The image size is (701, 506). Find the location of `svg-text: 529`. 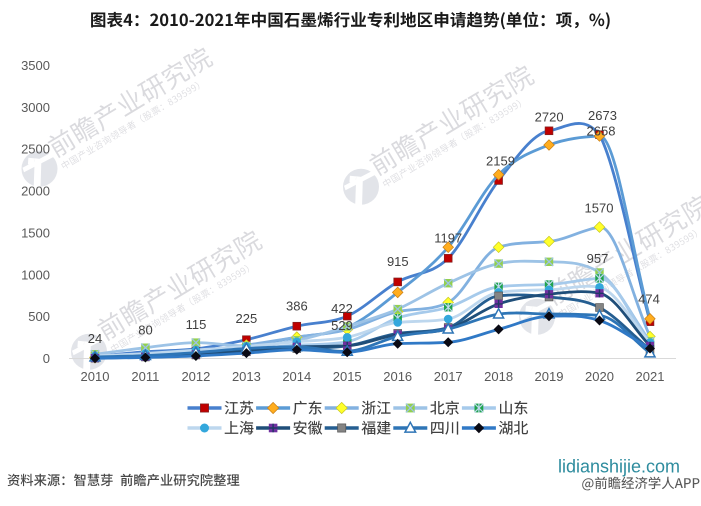

svg-text: 529 is located at coordinates (342, 325).